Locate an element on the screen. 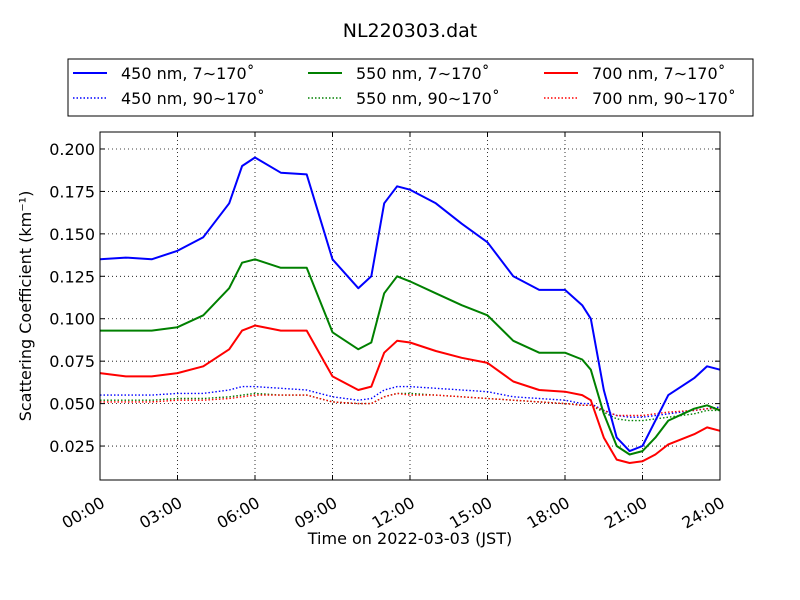 This screenshot has height=600, width=800. y-axis-title: Scattering Coefficient (km⁻¹) is located at coordinates (25, 306).